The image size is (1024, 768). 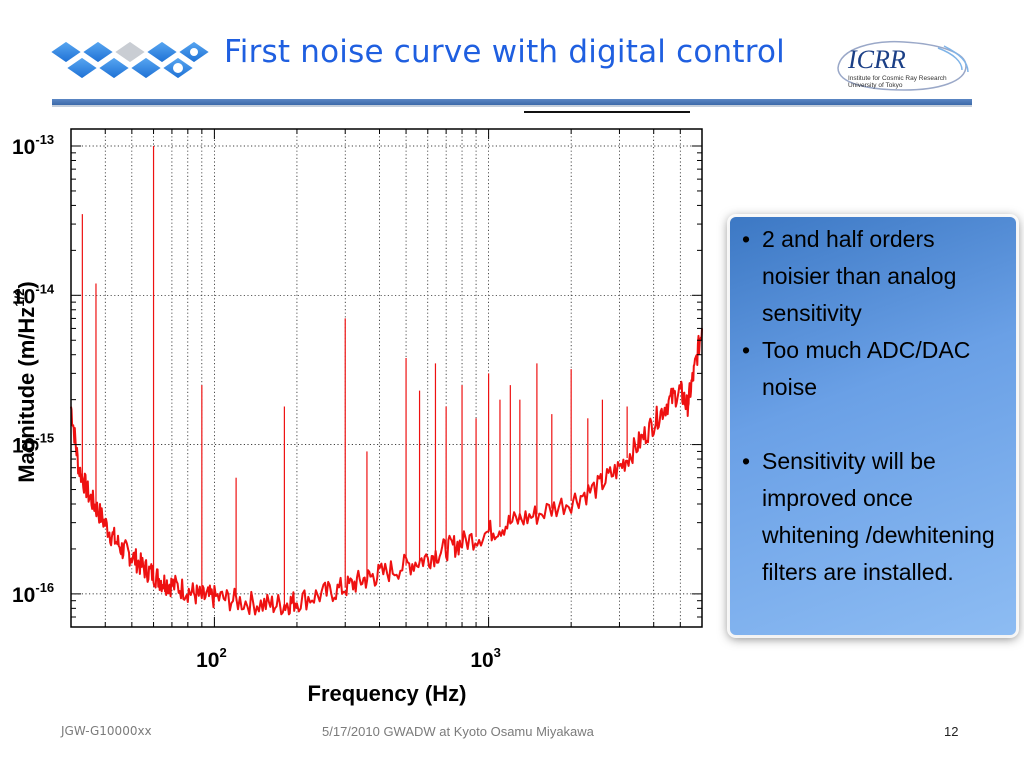 What do you see at coordinates (387, 693) in the screenshot?
I see `x-axis-label: Frequency (Hz)` at bounding box center [387, 693].